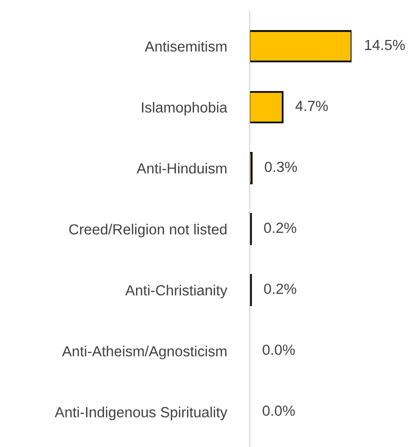  I want to click on y-tick-label: Anti-Christianity, so click(176, 291).